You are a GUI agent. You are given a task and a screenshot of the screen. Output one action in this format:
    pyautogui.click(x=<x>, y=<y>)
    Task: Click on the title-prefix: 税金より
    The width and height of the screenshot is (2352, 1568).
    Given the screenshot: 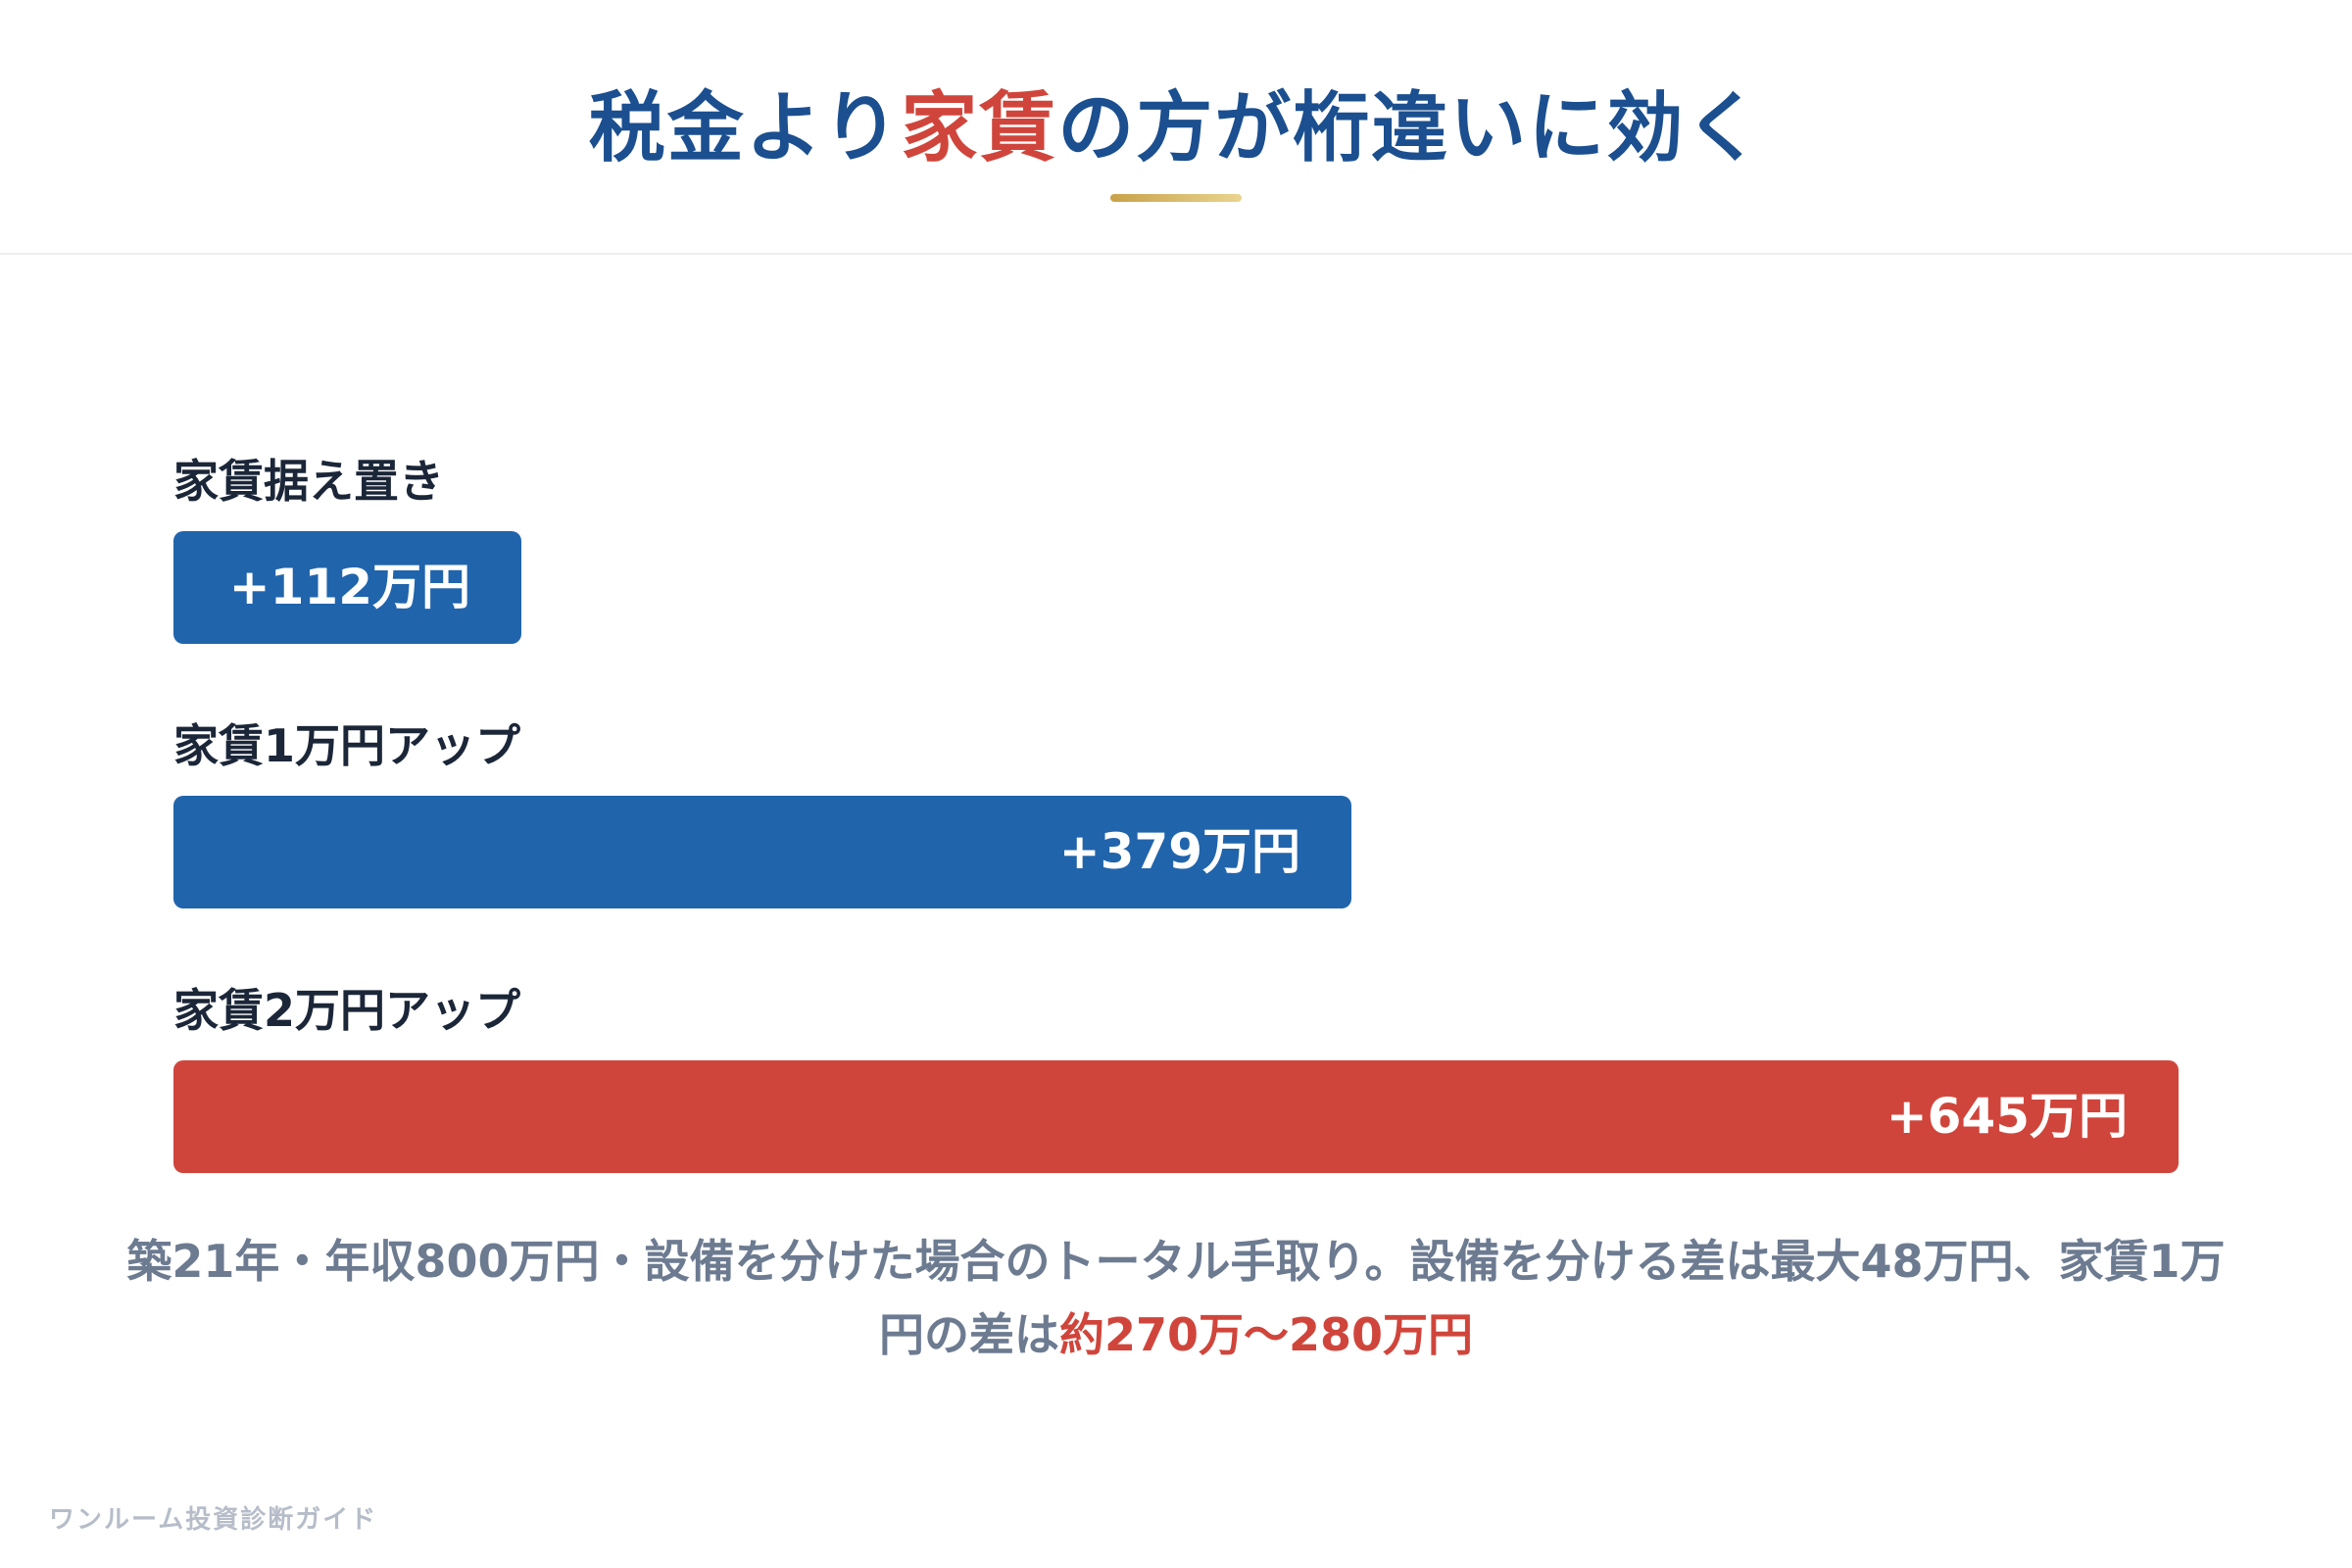 What is the action you would take?
    pyautogui.click(x=745, y=128)
    